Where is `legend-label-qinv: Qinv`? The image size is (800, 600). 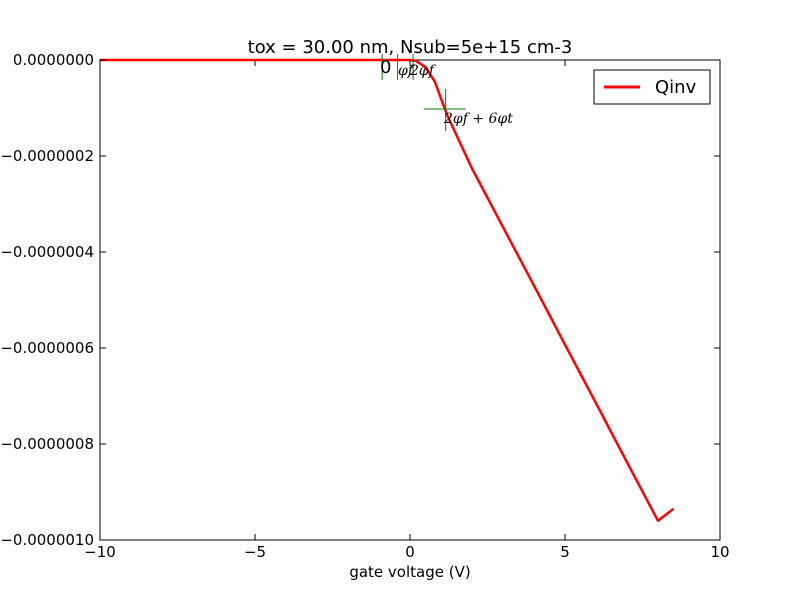
legend-label-qinv: Qinv is located at coordinates (676, 87).